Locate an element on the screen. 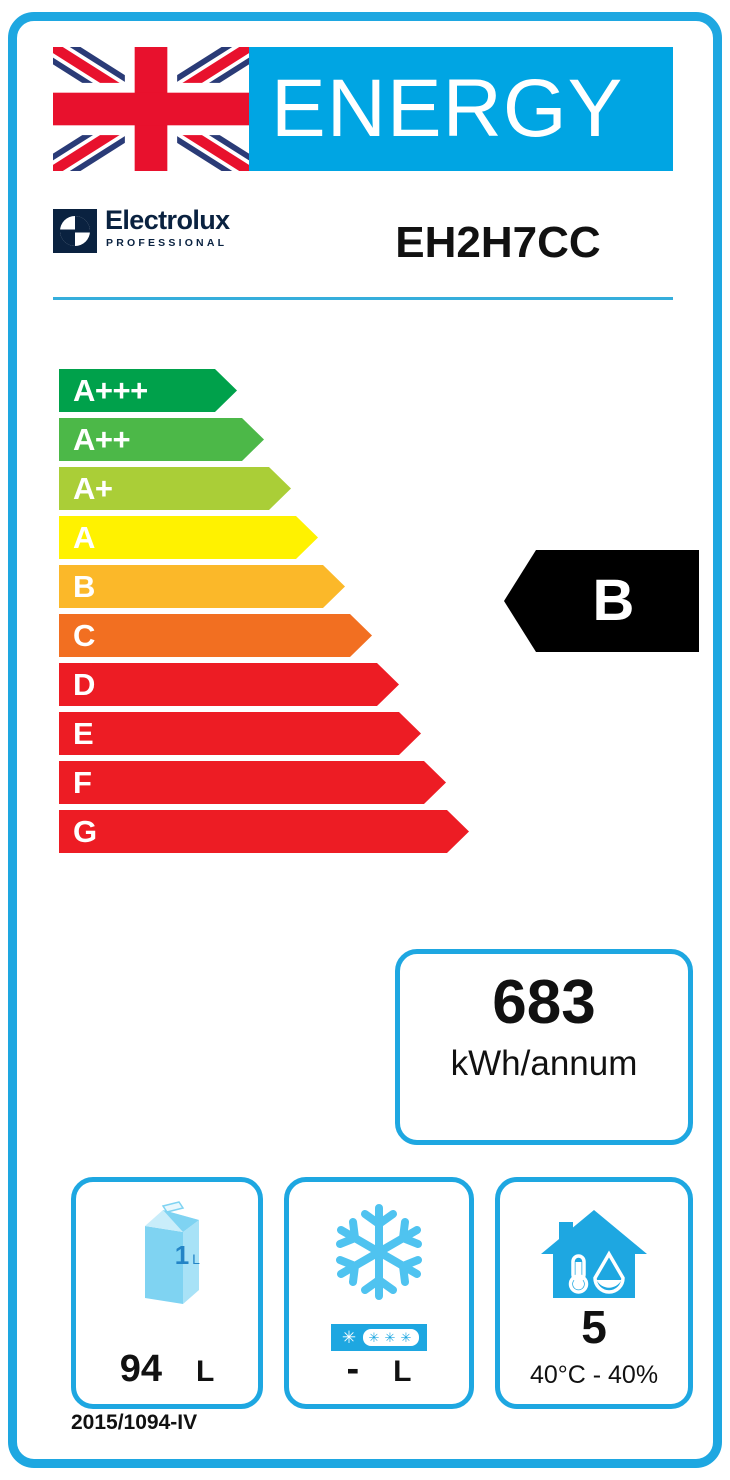  grade-row: A is located at coordinates (269, 537).